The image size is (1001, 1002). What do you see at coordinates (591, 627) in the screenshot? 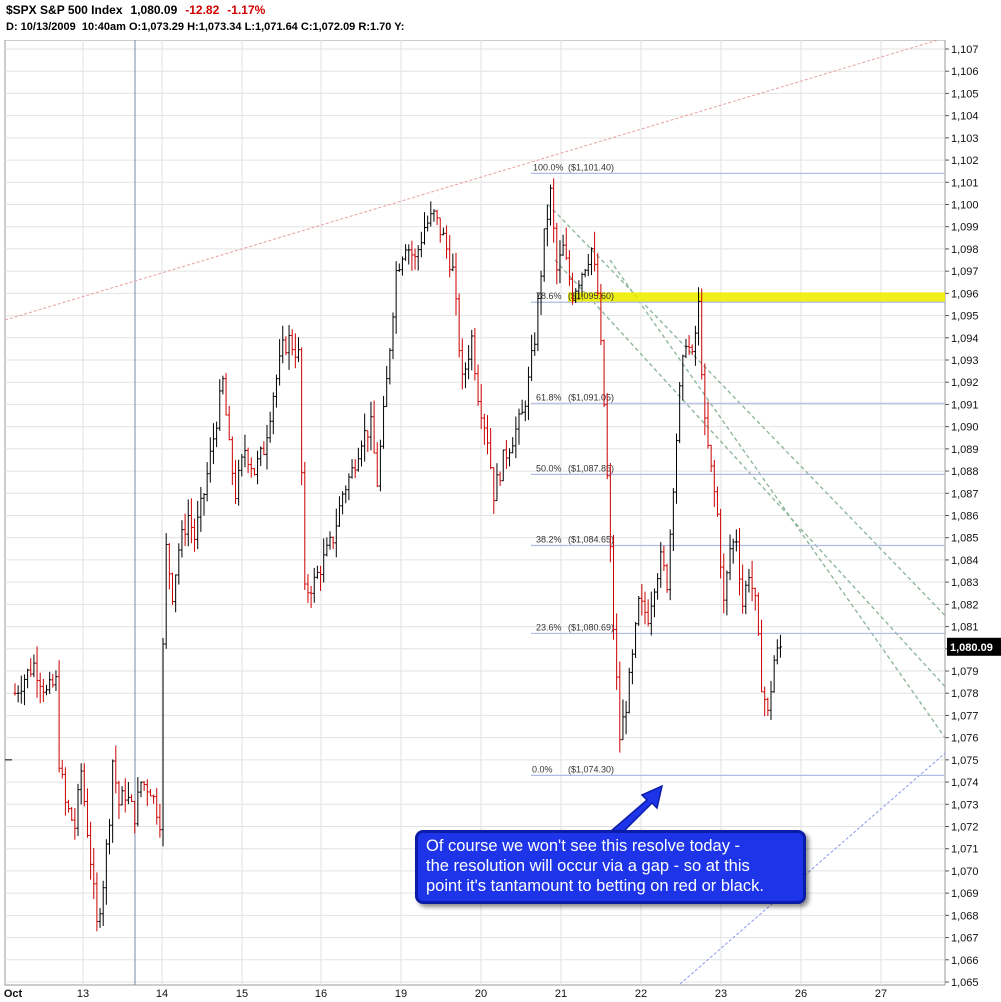
I see `fib-price-label: ($1,080.69)` at bounding box center [591, 627].